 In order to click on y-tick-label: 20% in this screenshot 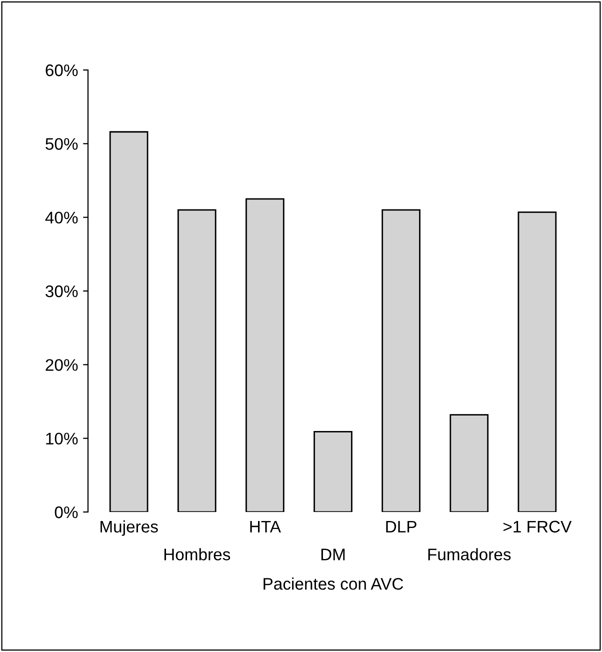, I will do `click(62, 365)`.